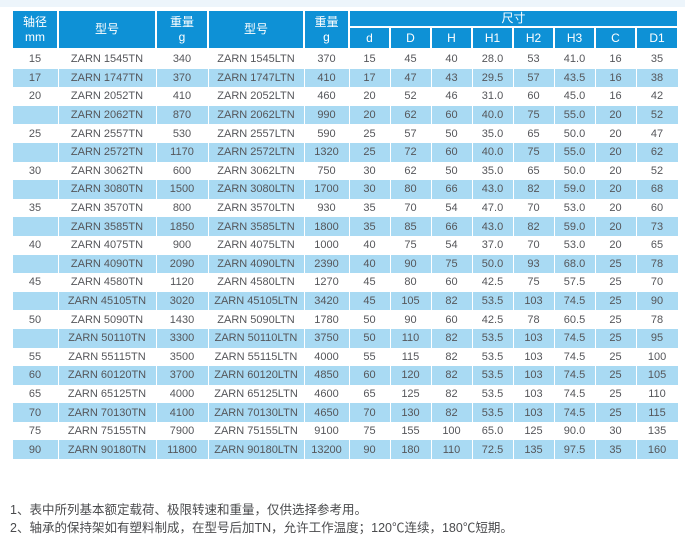 This screenshot has height=538, width=685. Describe the element at coordinates (574, 189) in the screenshot. I see `cell-dim-H3: 59.0` at that location.